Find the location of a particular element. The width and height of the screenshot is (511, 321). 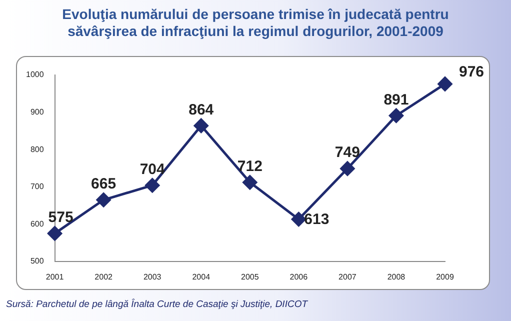

data-label: 976 is located at coordinates (471, 72).